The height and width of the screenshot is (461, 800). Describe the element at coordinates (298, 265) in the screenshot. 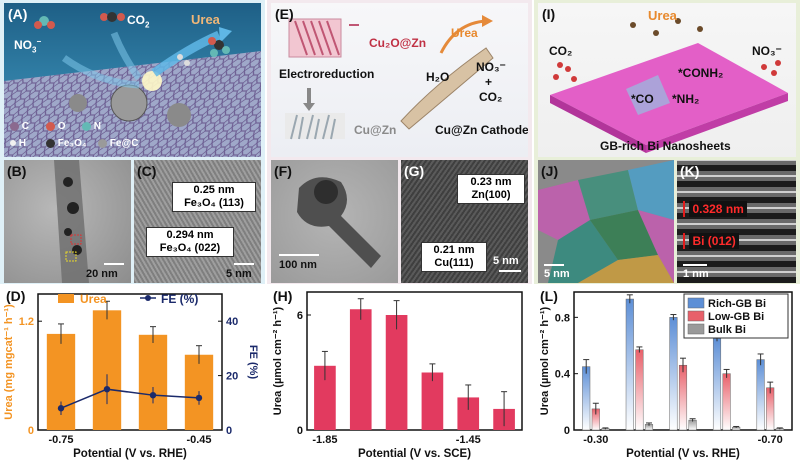

I see `scale-text: 100 nm` at that location.